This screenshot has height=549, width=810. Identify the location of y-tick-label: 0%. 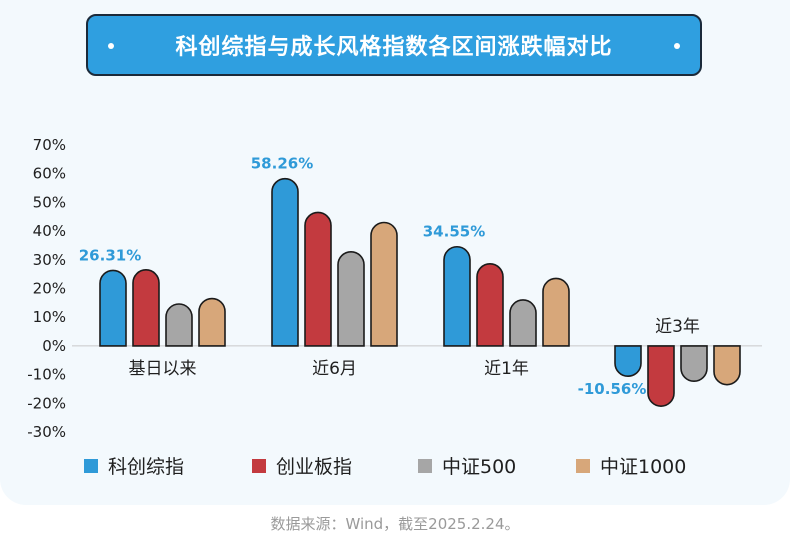
(54, 346).